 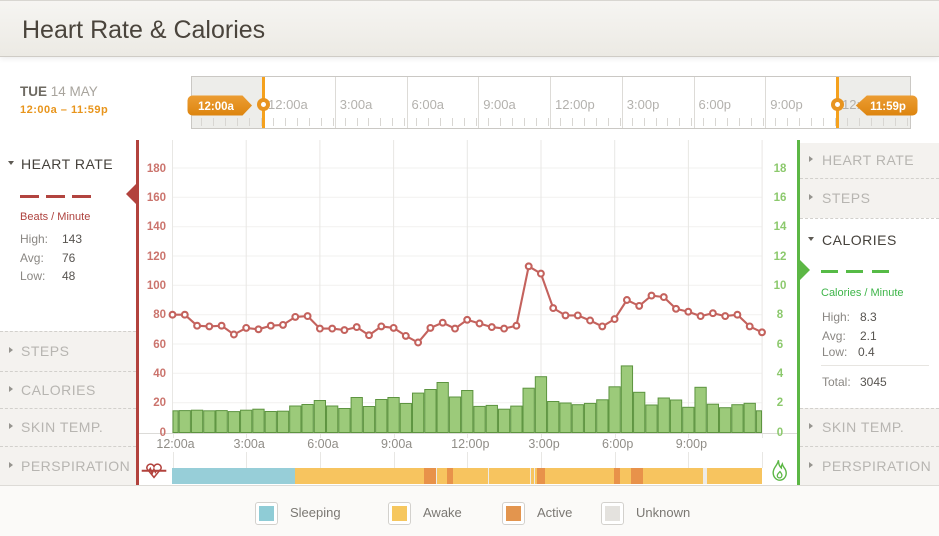 I want to click on svg-text: 11:59p, so click(x=888, y=107).